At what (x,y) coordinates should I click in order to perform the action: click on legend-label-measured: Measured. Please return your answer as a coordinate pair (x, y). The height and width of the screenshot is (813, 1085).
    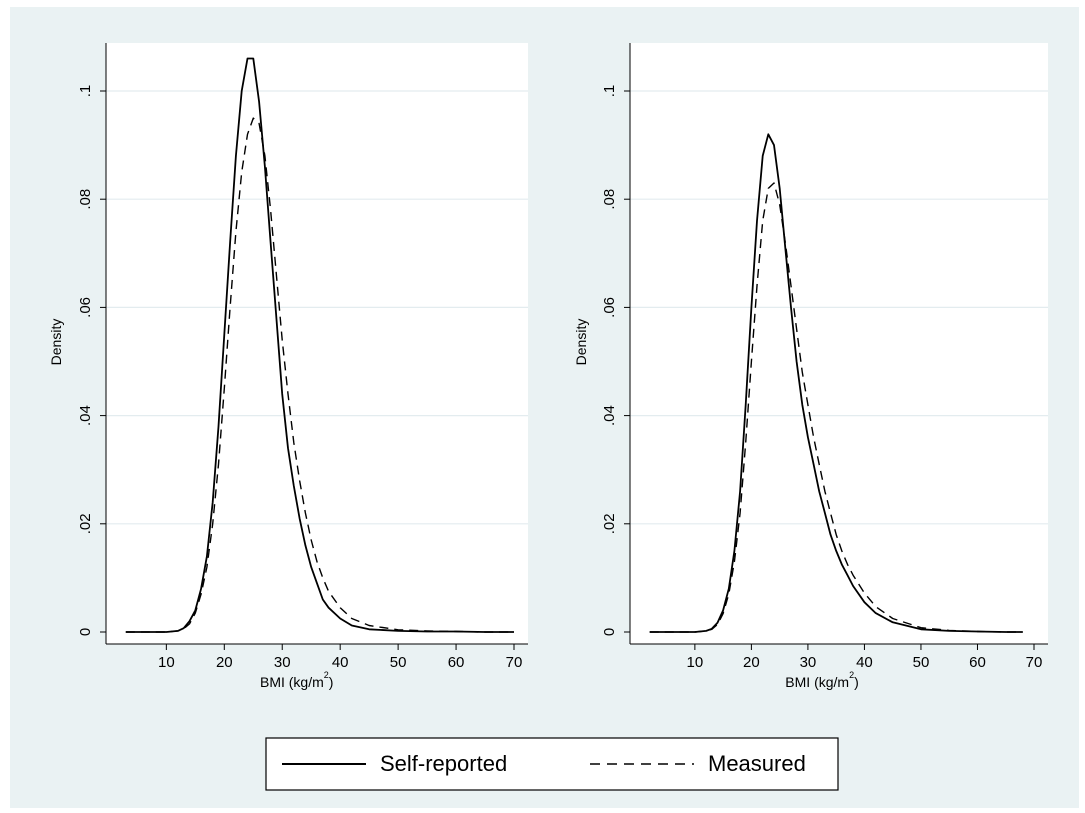
    Looking at the image, I should click on (757, 763).